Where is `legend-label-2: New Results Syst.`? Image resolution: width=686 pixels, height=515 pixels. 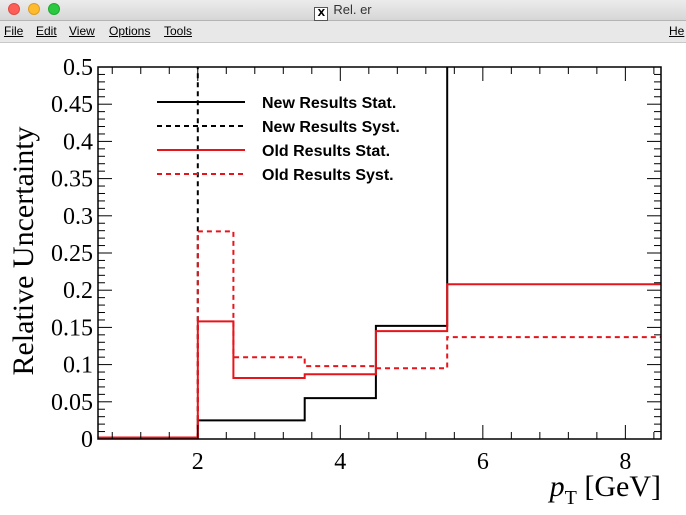 legend-label-2: New Results Syst. is located at coordinates (331, 127).